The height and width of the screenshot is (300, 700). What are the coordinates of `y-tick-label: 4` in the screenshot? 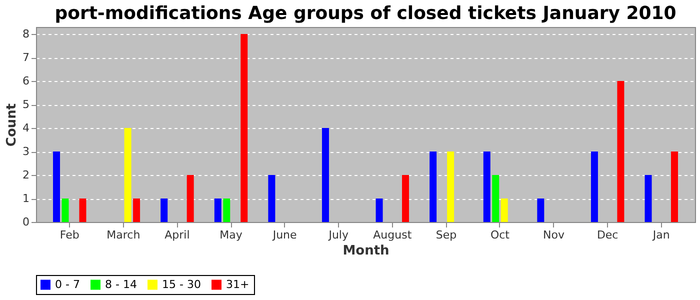 It's located at (26, 128).